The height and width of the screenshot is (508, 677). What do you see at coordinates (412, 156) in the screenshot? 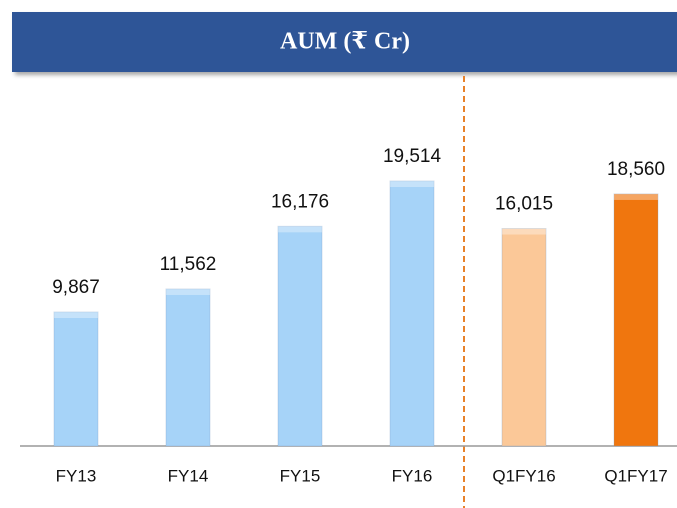
I see `data-label: 19,514` at bounding box center [412, 156].